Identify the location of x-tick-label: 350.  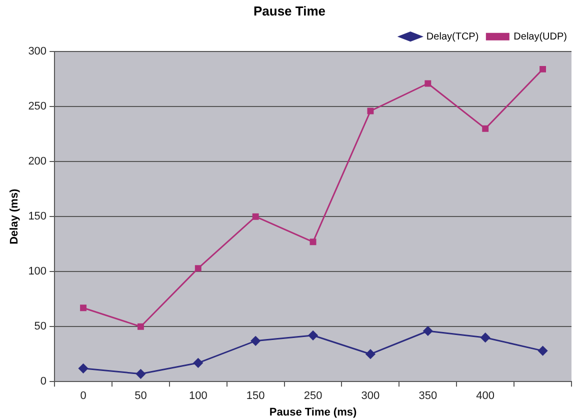
(428, 396).